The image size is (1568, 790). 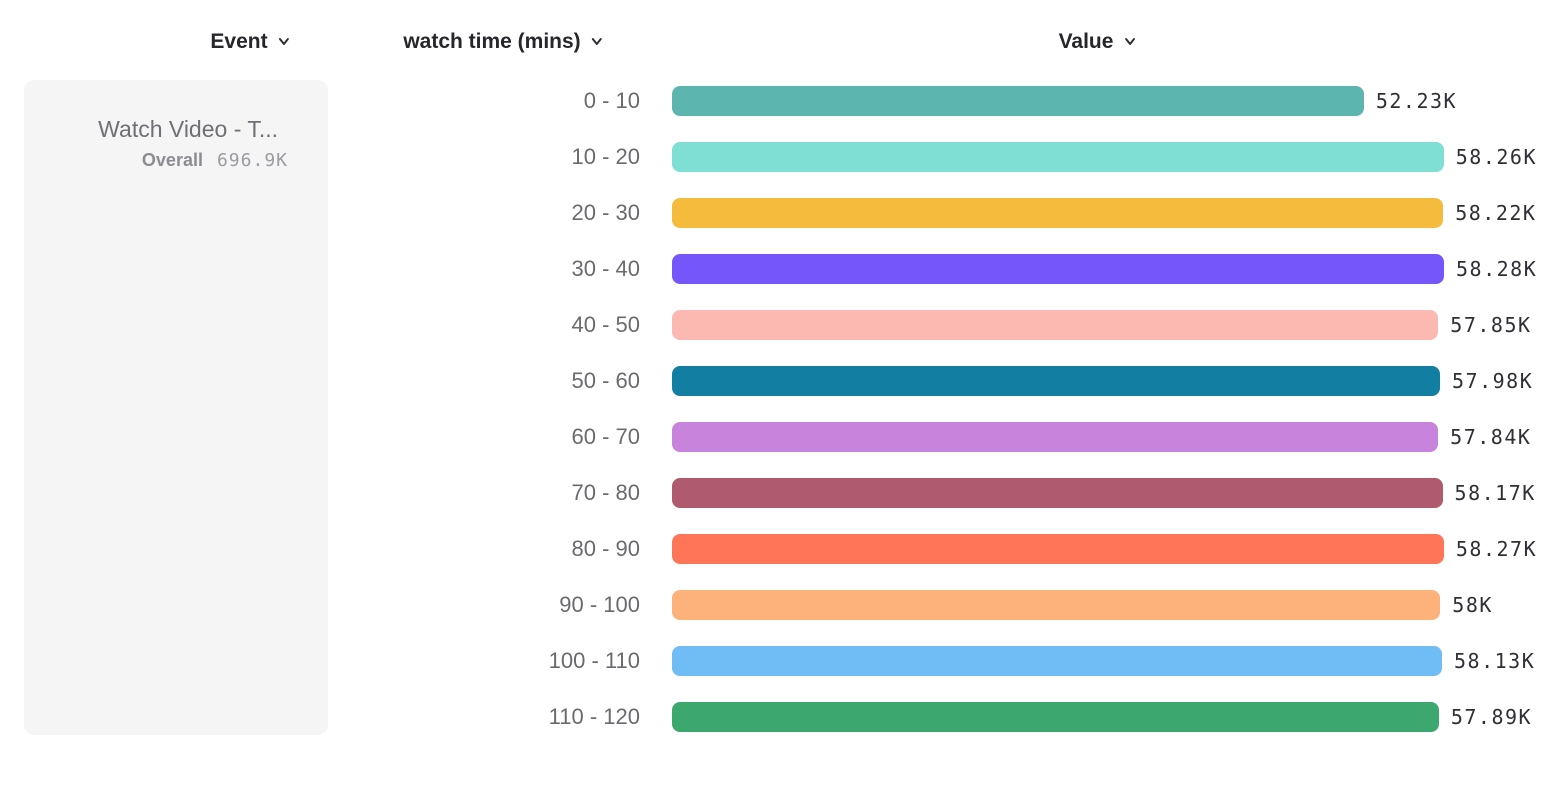 What do you see at coordinates (606, 548) in the screenshot?
I see `bar-category-label: 80 - 90` at bounding box center [606, 548].